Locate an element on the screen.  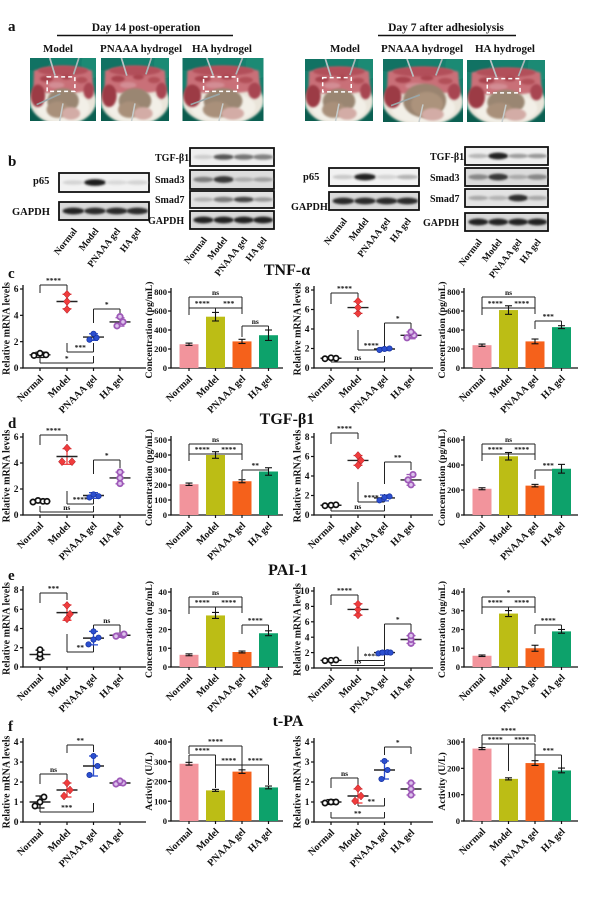
svg-text: Smad3 is located at coordinates (444, 178).